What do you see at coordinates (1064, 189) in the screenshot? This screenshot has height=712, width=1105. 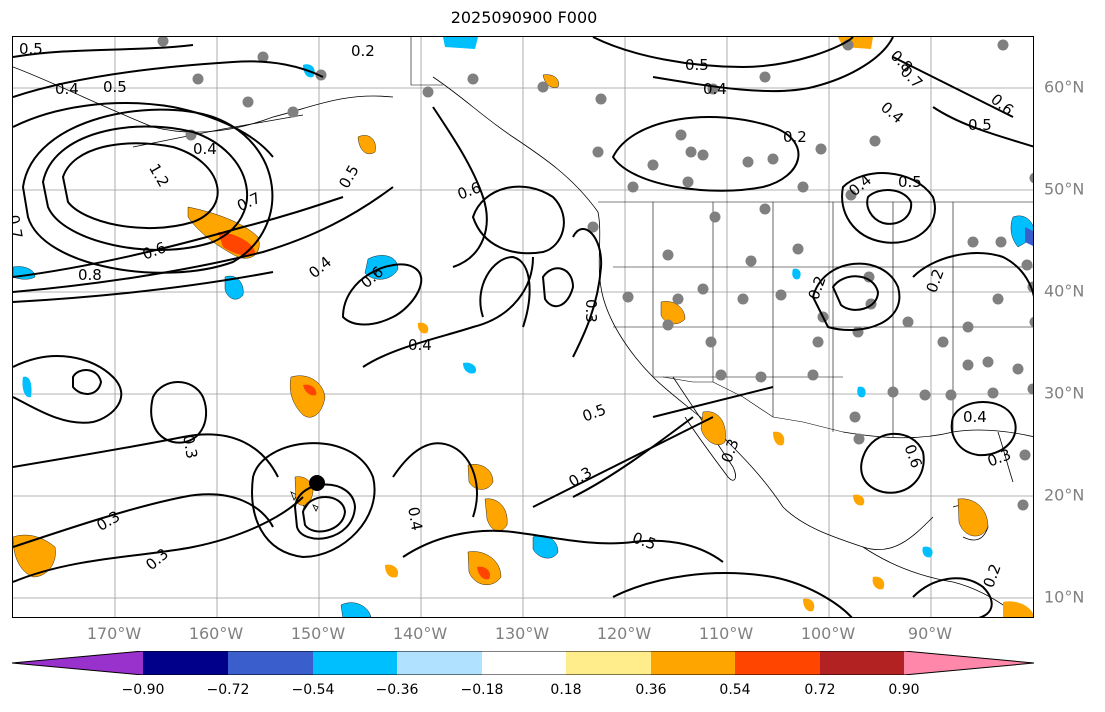 I see `latitude-label: 50°N` at bounding box center [1064, 189].